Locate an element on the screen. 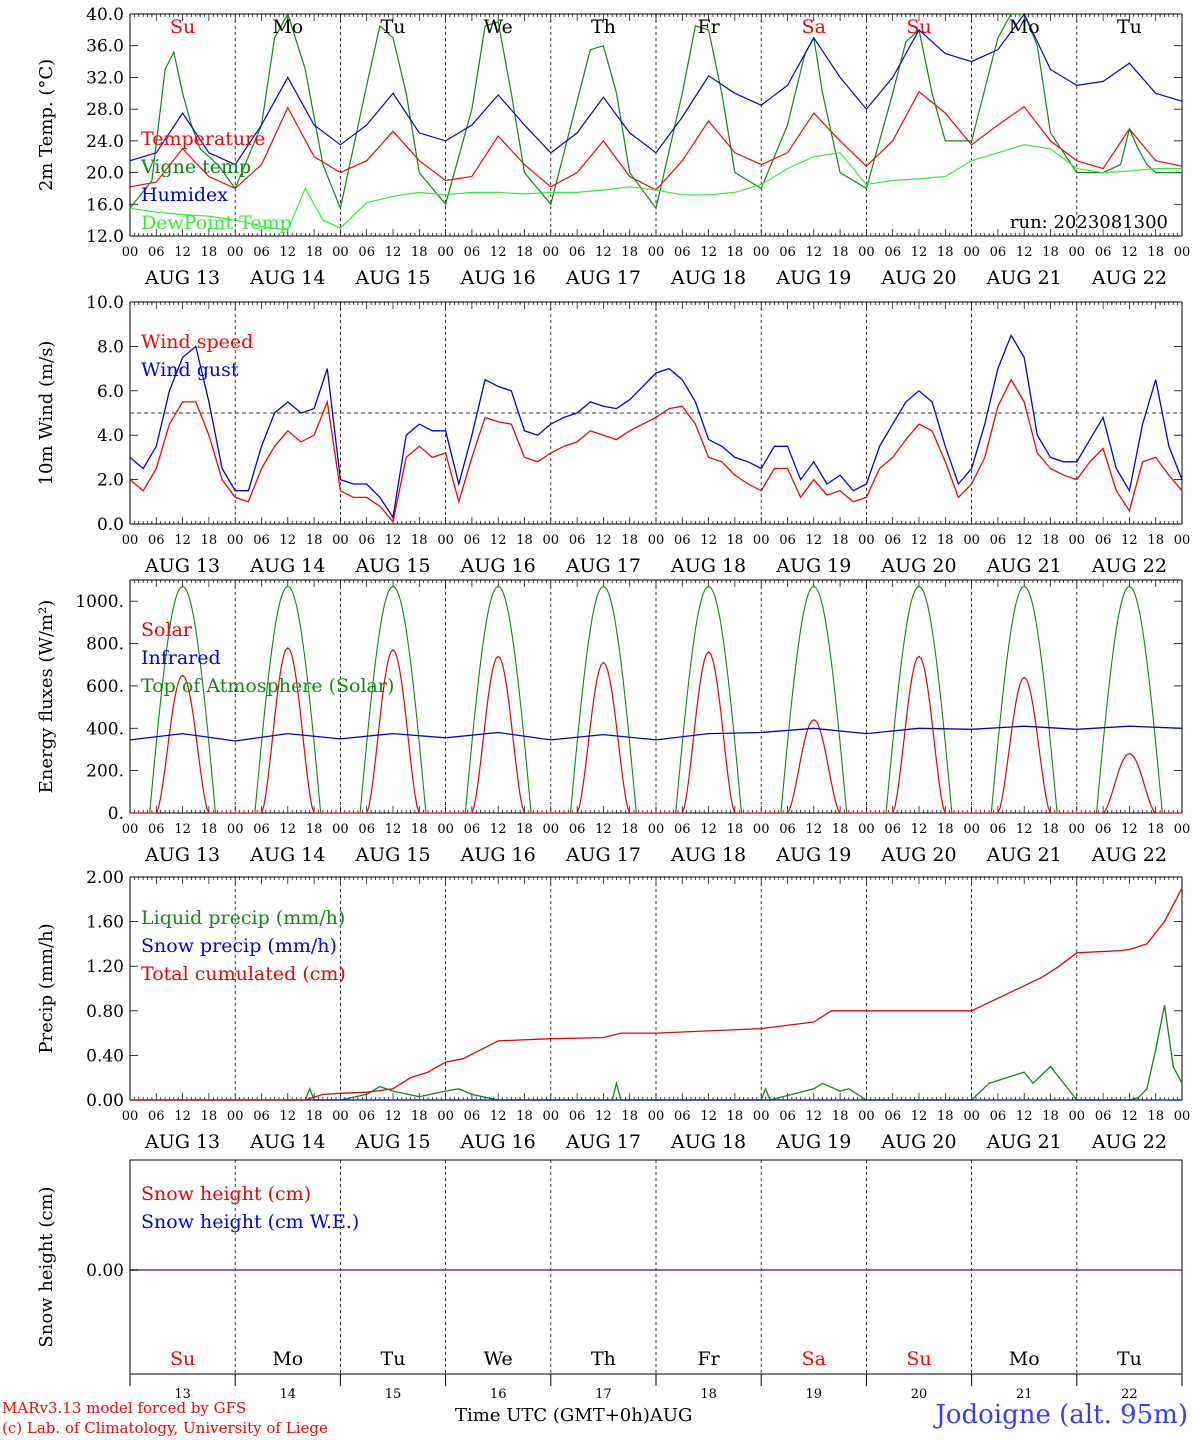 Image resolution: width=1194 pixels, height=1440 pixels. day-label-bottom: Fr is located at coordinates (708, 1359).